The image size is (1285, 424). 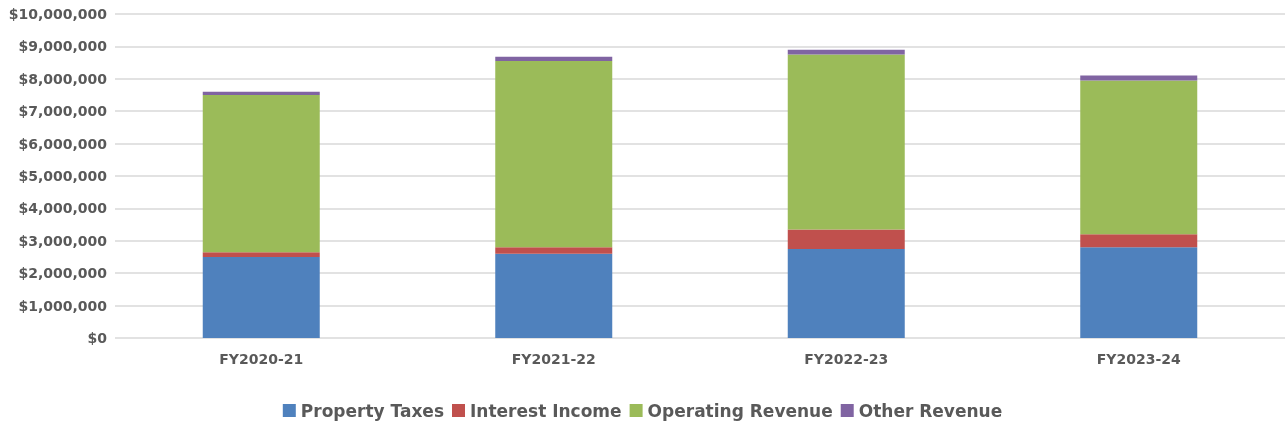 I want to click on legend-label: Interest Income, so click(x=546, y=410).